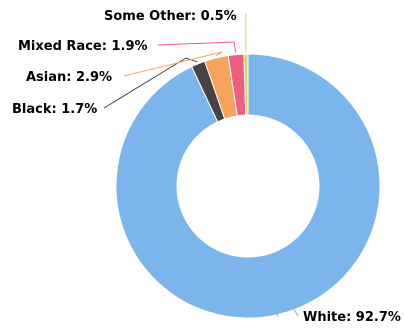  What do you see at coordinates (170, 16) in the screenshot?
I see `label-some-other: Some Other: 0.5%` at bounding box center [170, 16].